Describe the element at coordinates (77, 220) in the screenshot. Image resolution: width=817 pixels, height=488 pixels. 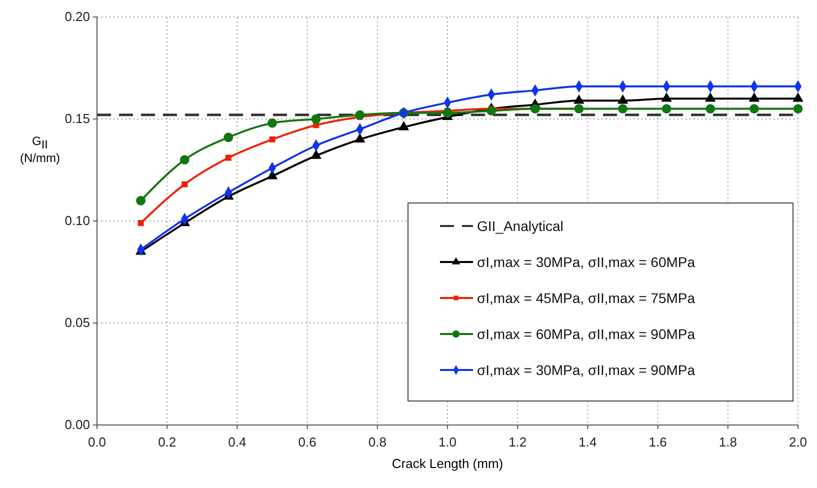
I see `y-tick-label: 0.10` at that location.